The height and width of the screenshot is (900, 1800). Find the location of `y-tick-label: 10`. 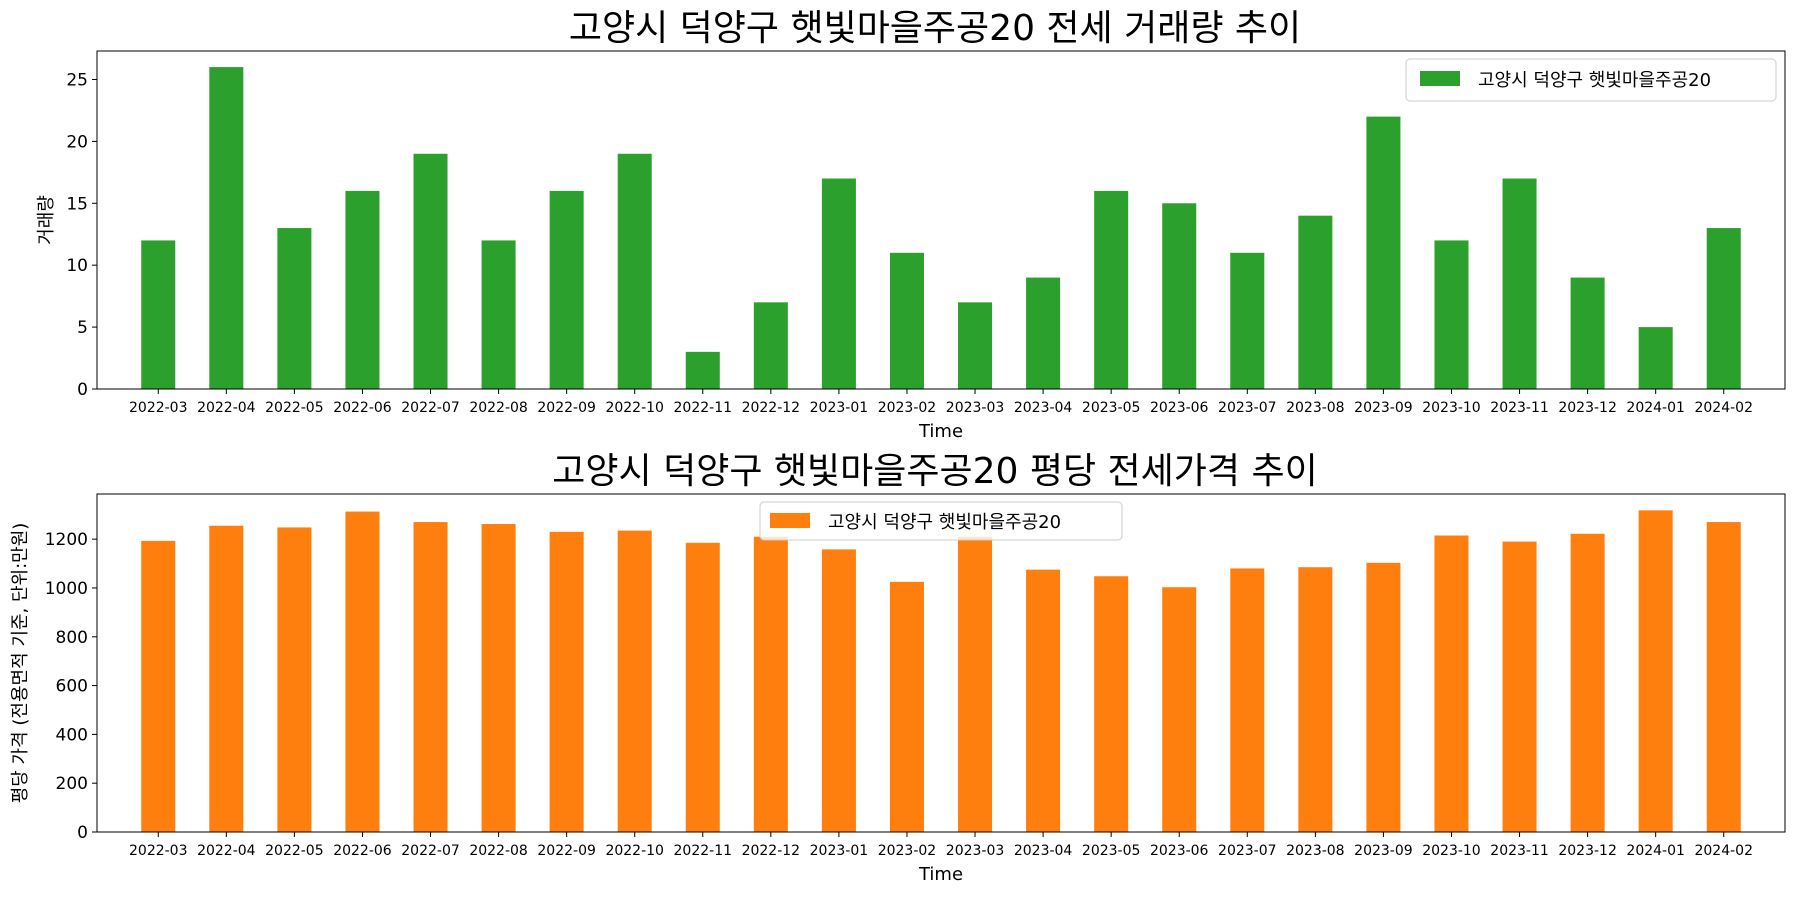

y-tick-label: 10 is located at coordinates (77, 266).